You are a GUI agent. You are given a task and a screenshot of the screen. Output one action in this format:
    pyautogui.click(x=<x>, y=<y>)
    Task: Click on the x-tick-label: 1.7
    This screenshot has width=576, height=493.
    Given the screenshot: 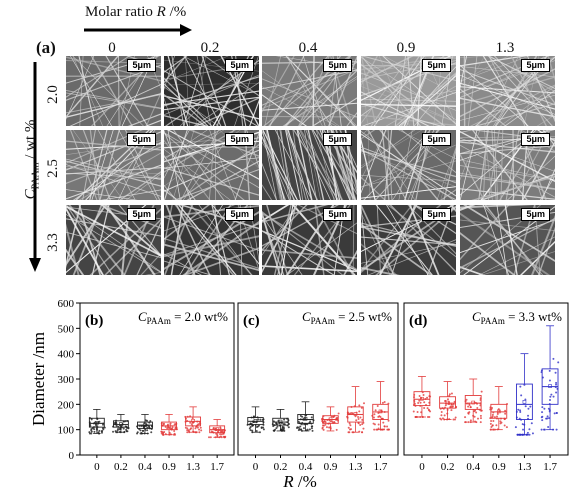 What is the action you would take?
    pyautogui.click(x=381, y=467)
    